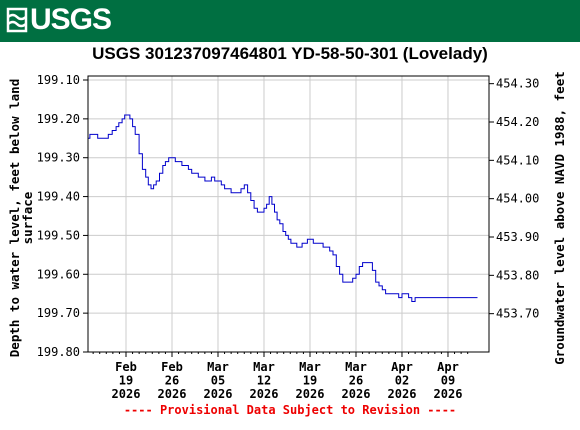 The image size is (580, 430). I want to click on y2-tick-label: 454.20, so click(517, 122).